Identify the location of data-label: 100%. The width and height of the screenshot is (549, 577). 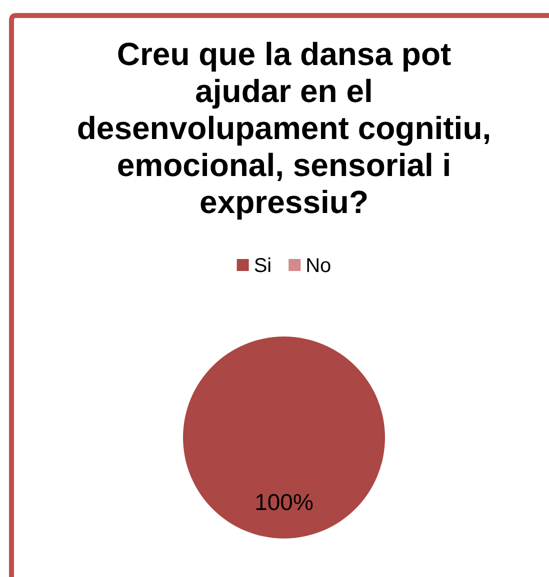
(284, 502).